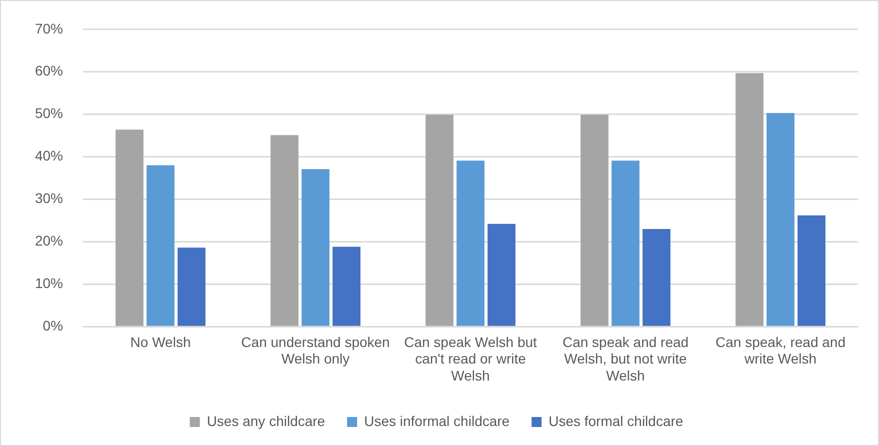 This screenshot has width=879, height=446. What do you see at coordinates (49, 283) in the screenshot?
I see `y-tick-label: 10%` at bounding box center [49, 283].